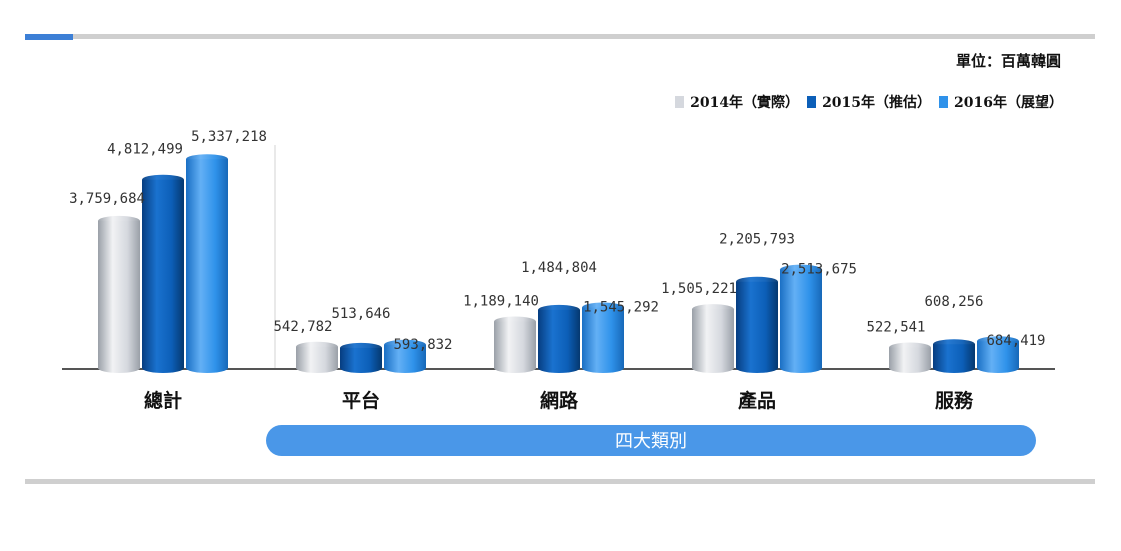  I want to click on top-rule, so click(560, 36).